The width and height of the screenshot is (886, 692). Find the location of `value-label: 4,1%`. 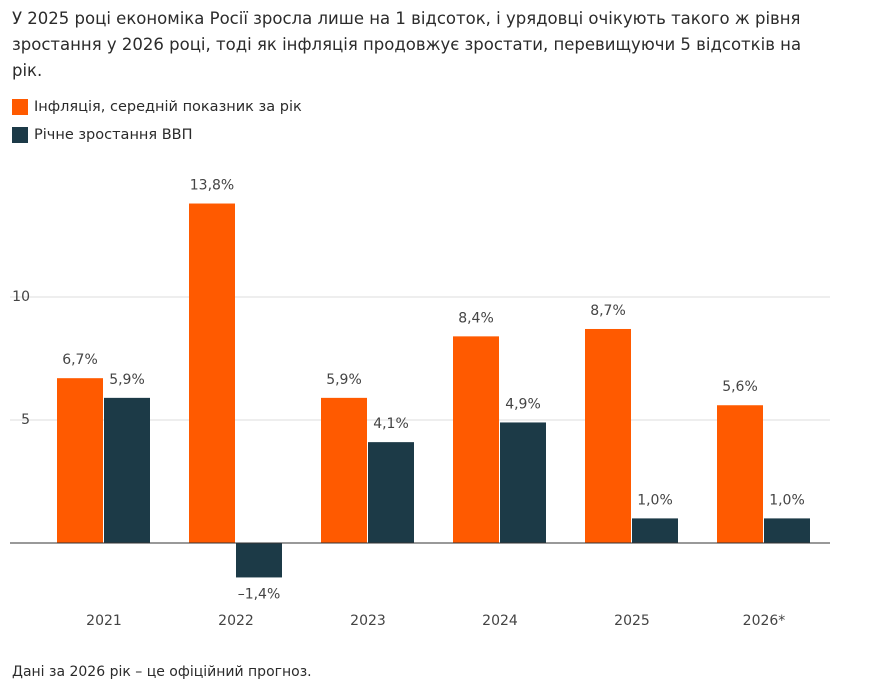

value-label: 4,1% is located at coordinates (391, 424).